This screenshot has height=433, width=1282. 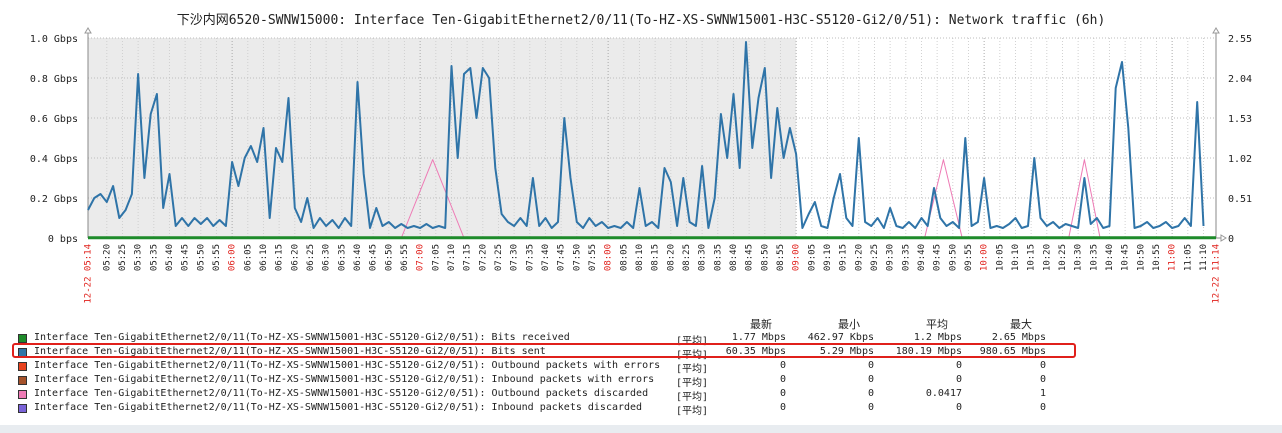 What do you see at coordinates (54, 199) in the screenshot?
I see `left-tick-label: 0.2 Gbps` at bounding box center [54, 199].